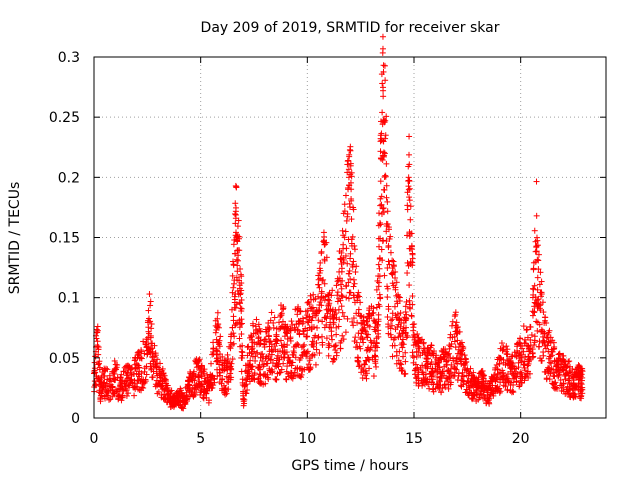 Image resolution: width=640 pixels, height=480 pixels. What do you see at coordinates (64, 359) in the screenshot?
I see `y-tick-label: 0.05` at bounding box center [64, 359].